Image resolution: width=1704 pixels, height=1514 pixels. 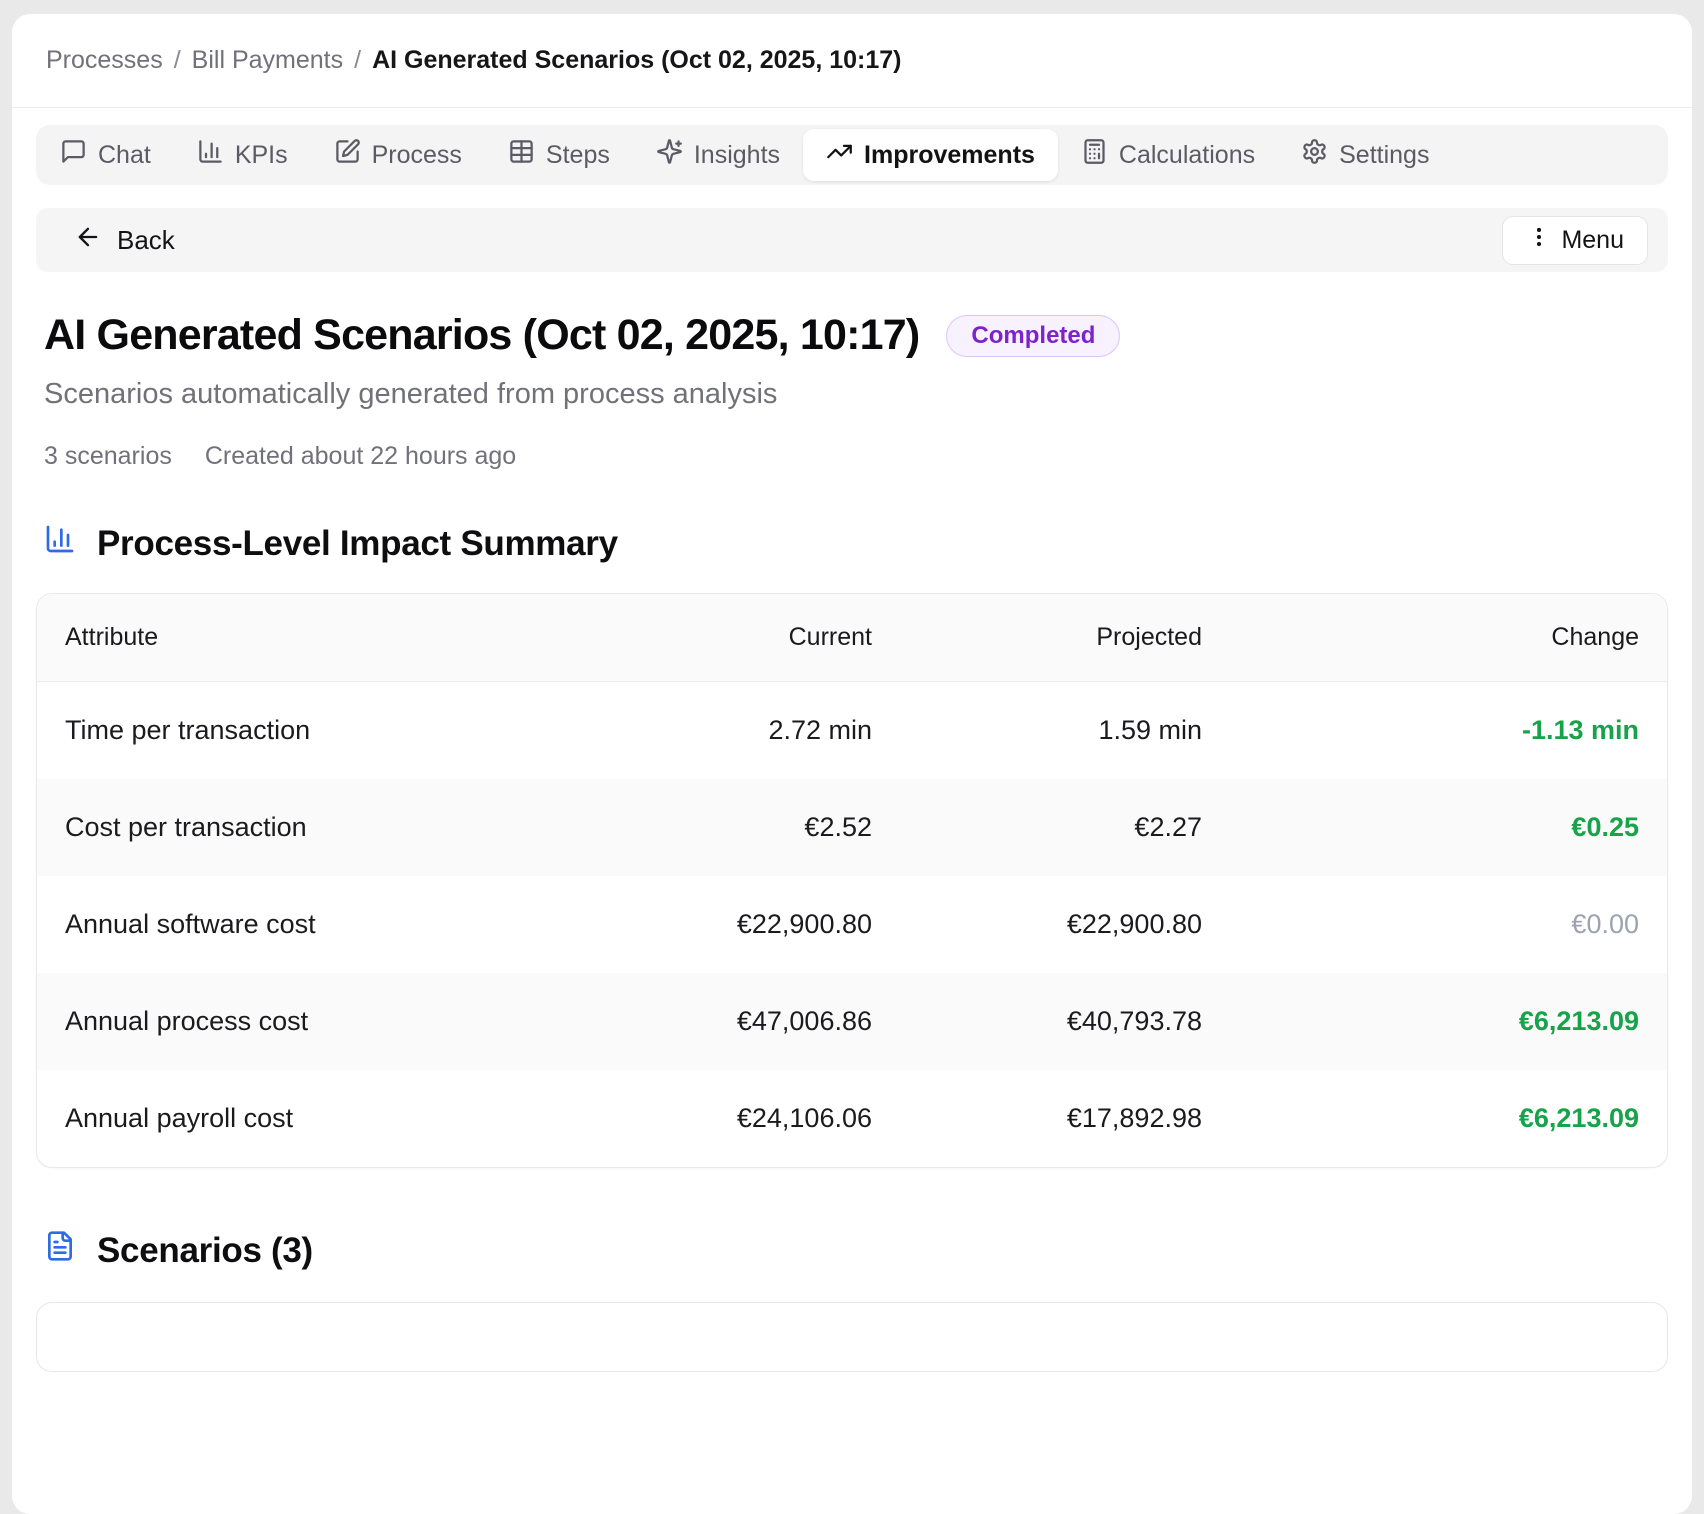 What do you see at coordinates (146, 239) in the screenshot?
I see `back-label: Back` at bounding box center [146, 239].